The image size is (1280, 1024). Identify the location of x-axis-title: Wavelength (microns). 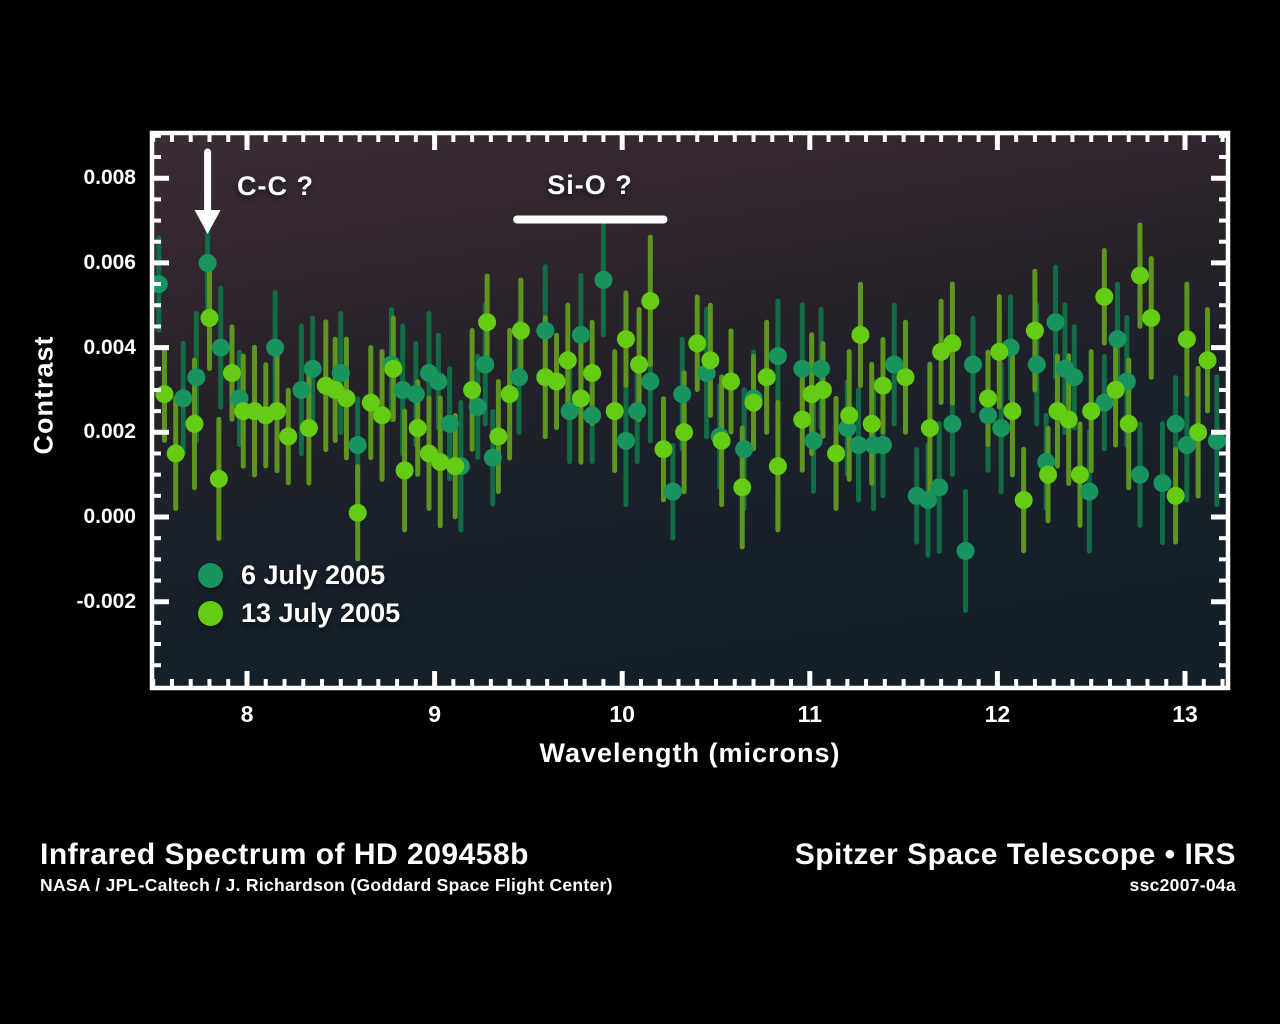
(690, 753).